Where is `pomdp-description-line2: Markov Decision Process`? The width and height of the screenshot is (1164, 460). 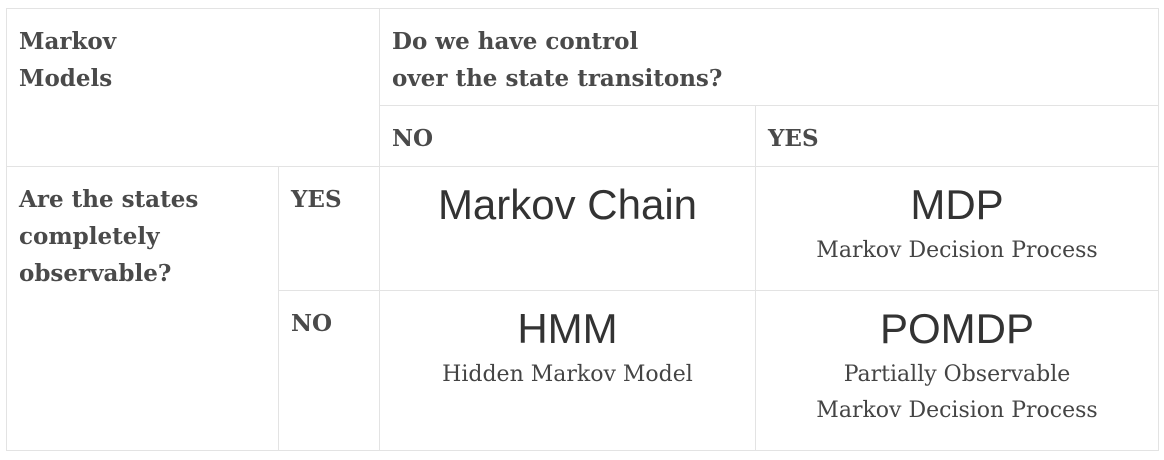 pomdp-description-line2: Markov Decision Process is located at coordinates (957, 410).